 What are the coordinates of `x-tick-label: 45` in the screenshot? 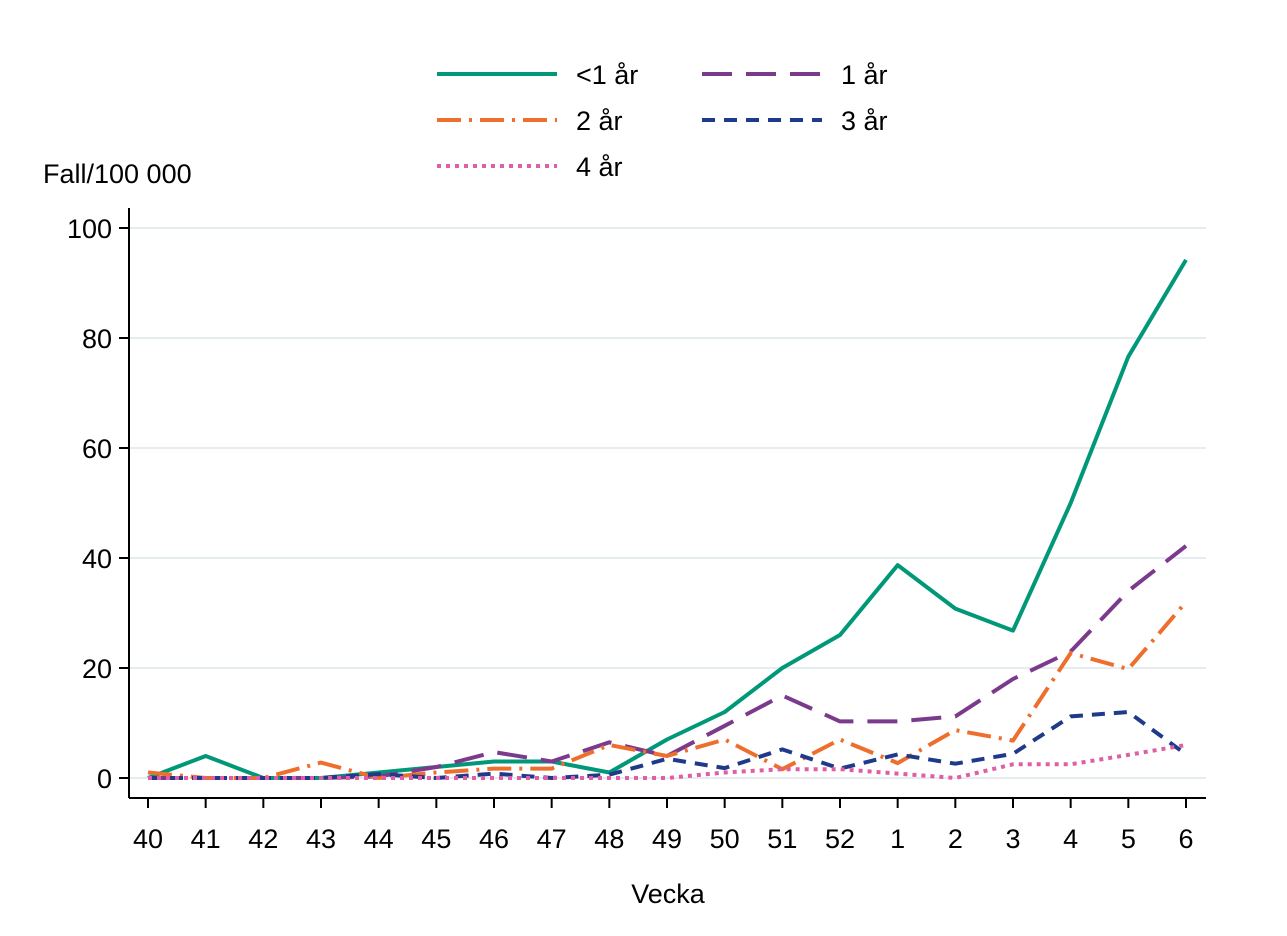 It's located at (436, 839).